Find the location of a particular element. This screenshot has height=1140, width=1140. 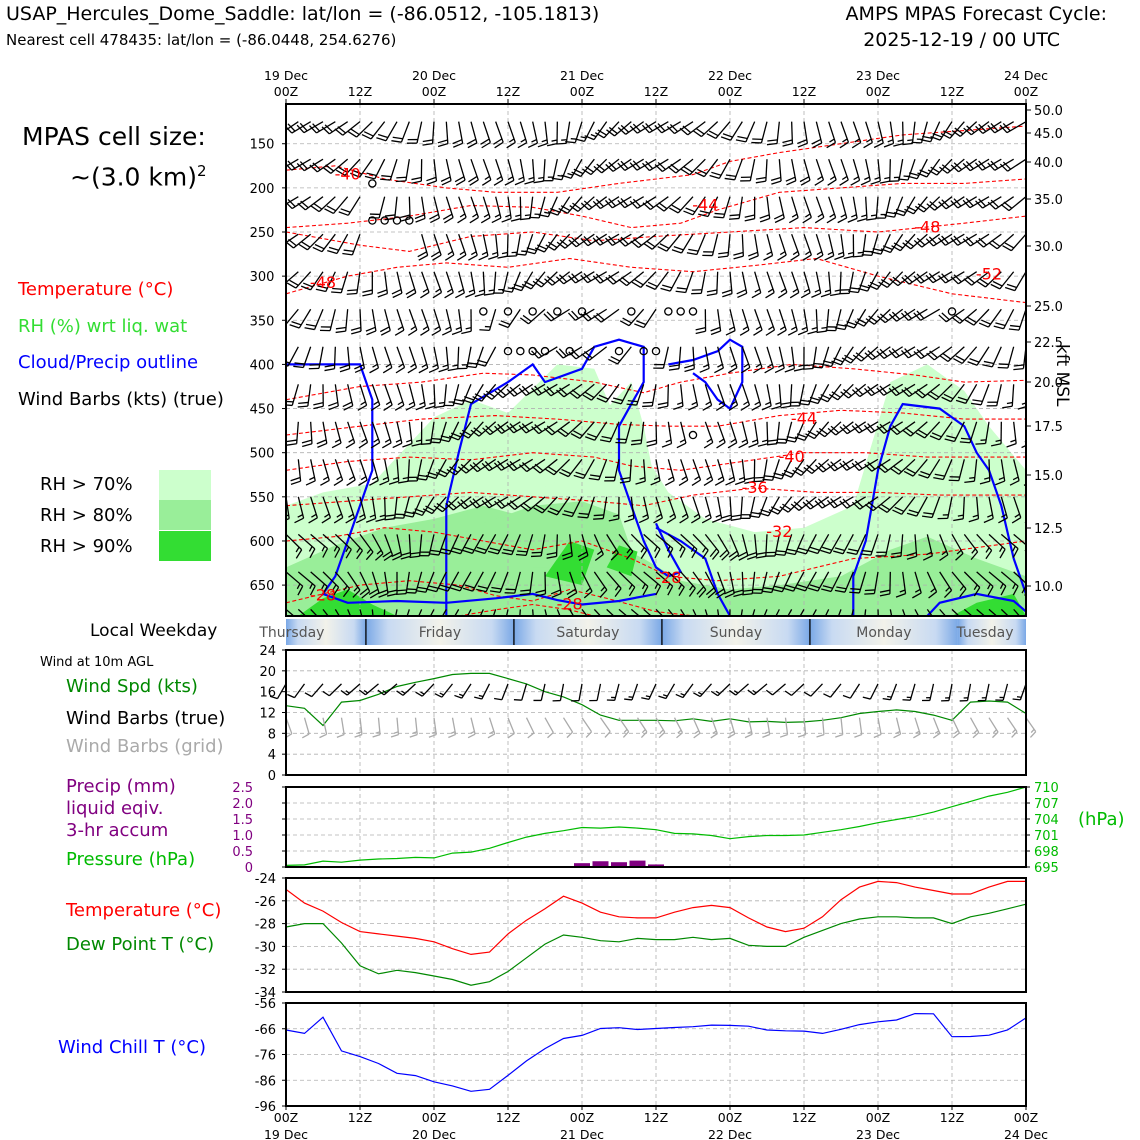

wind-barb-true is located at coordinates (350, 689).